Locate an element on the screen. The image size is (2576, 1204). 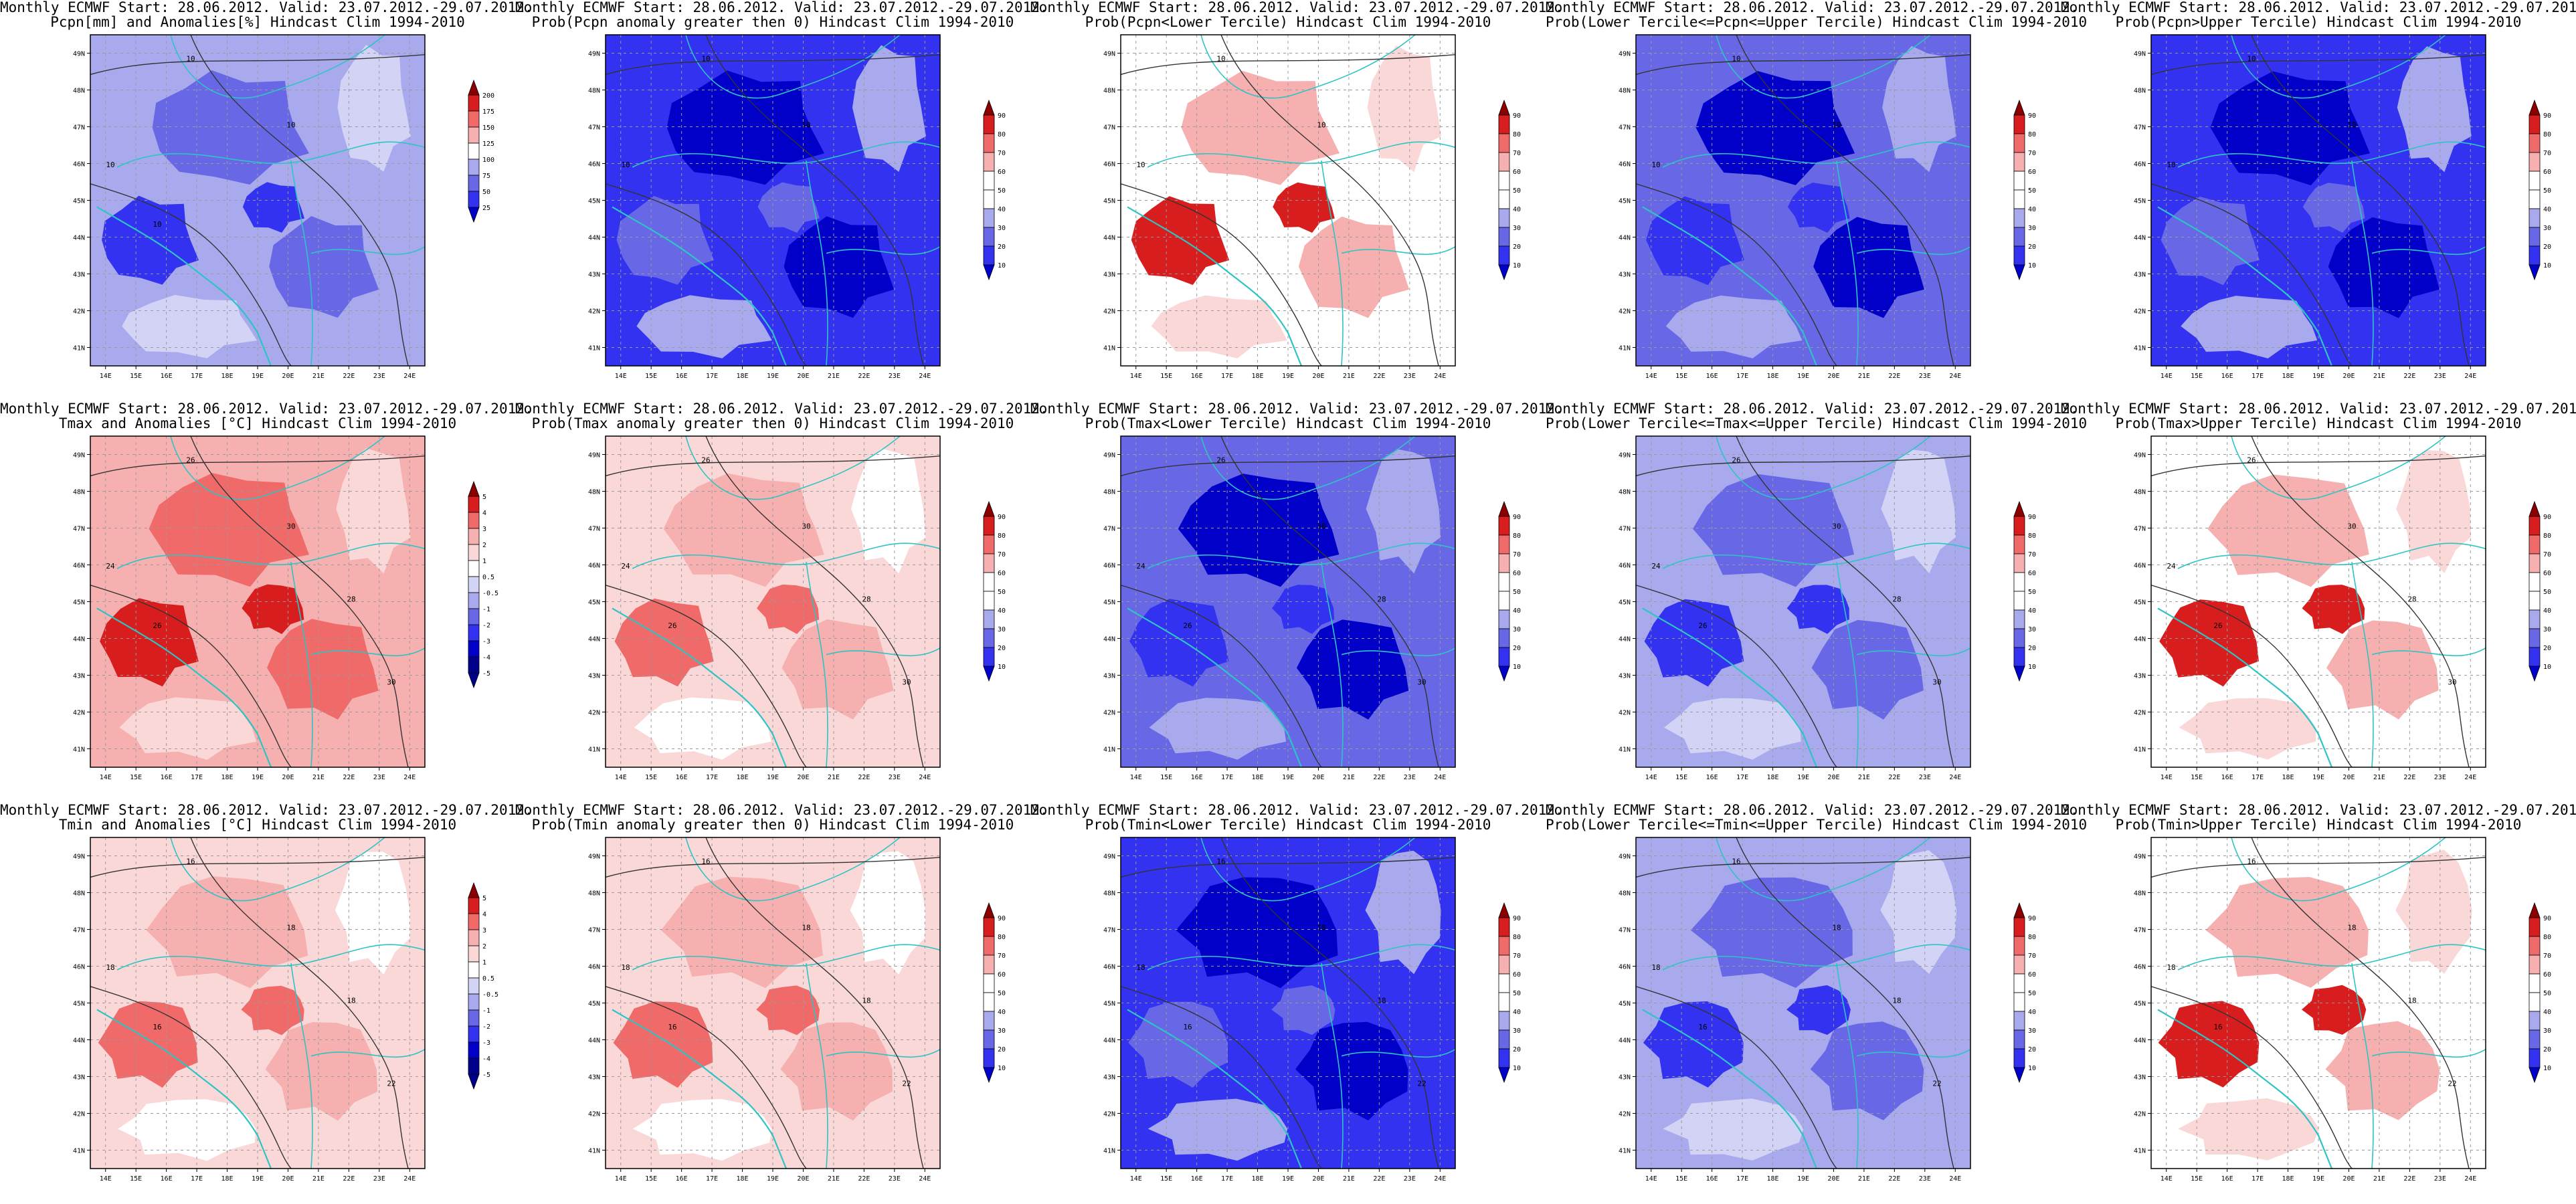
lon-tick-label: 16E is located at coordinates (167, 376).